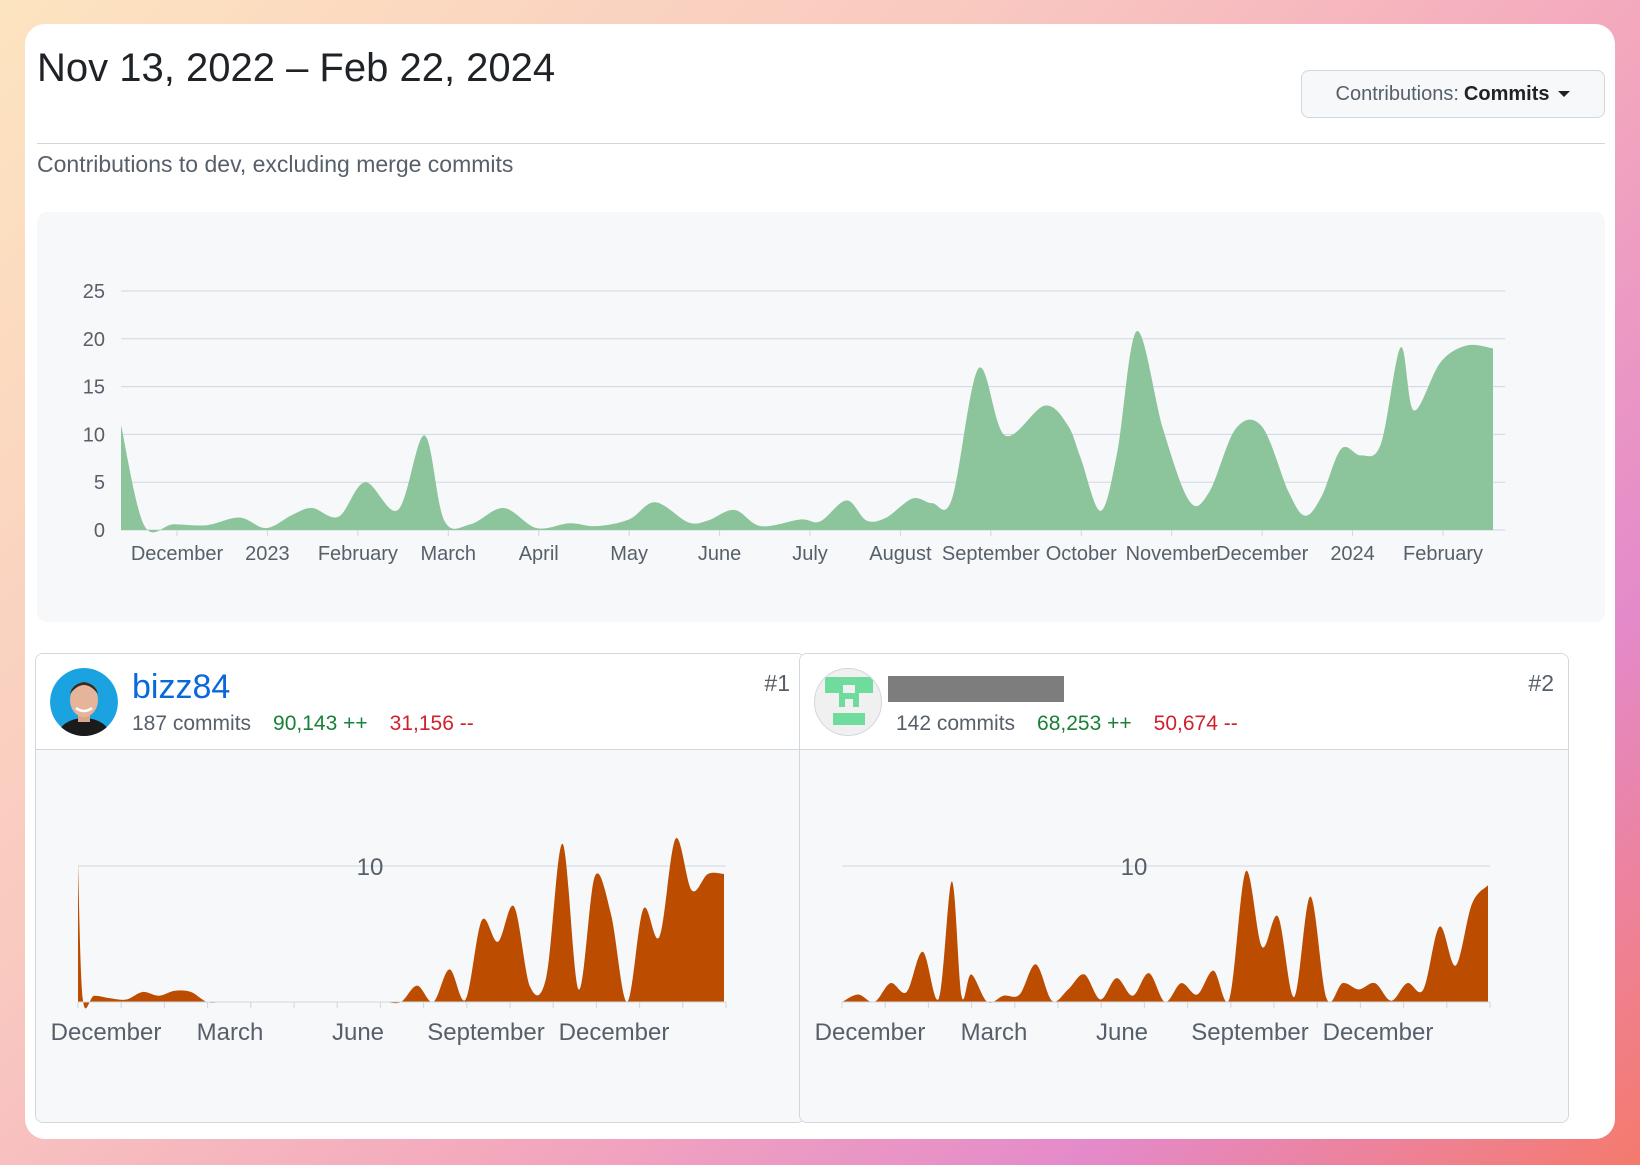 The width and height of the screenshot is (1640, 1165). Describe the element at coordinates (976, 689) in the screenshot. I see `redacted-username` at that location.